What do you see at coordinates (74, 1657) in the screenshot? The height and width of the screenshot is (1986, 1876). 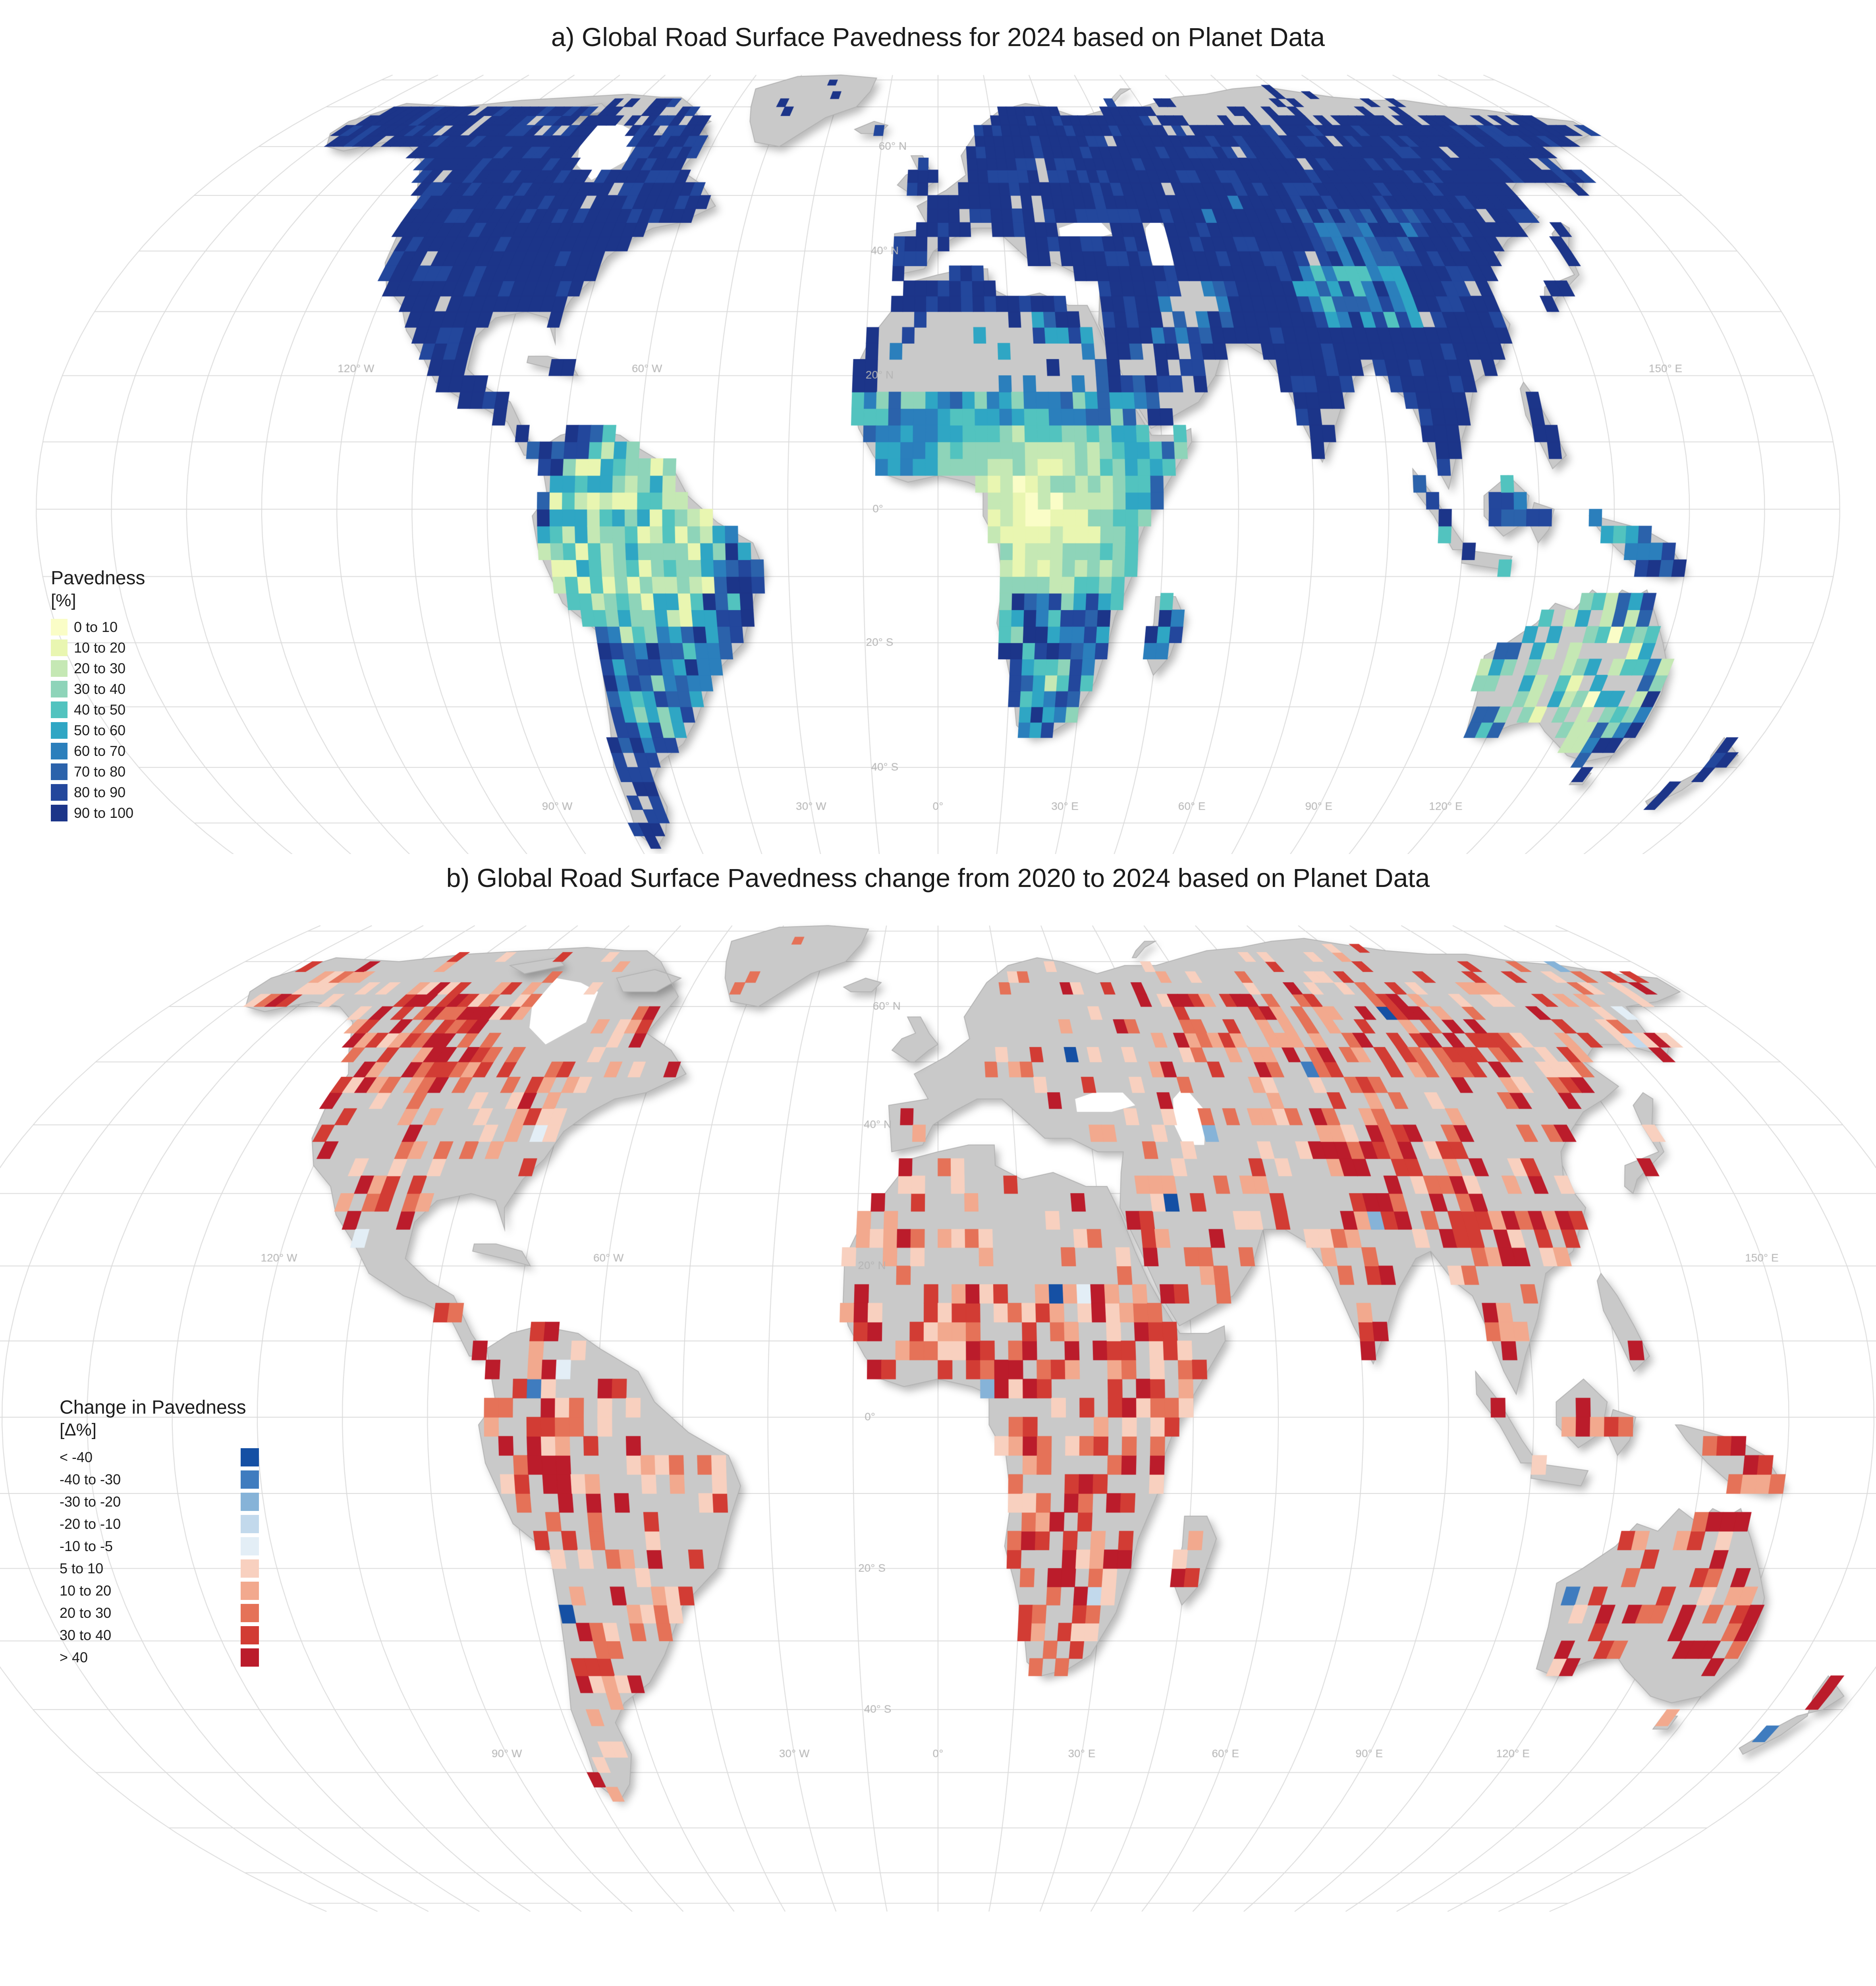 I see `legend-class-label: > 40` at bounding box center [74, 1657].